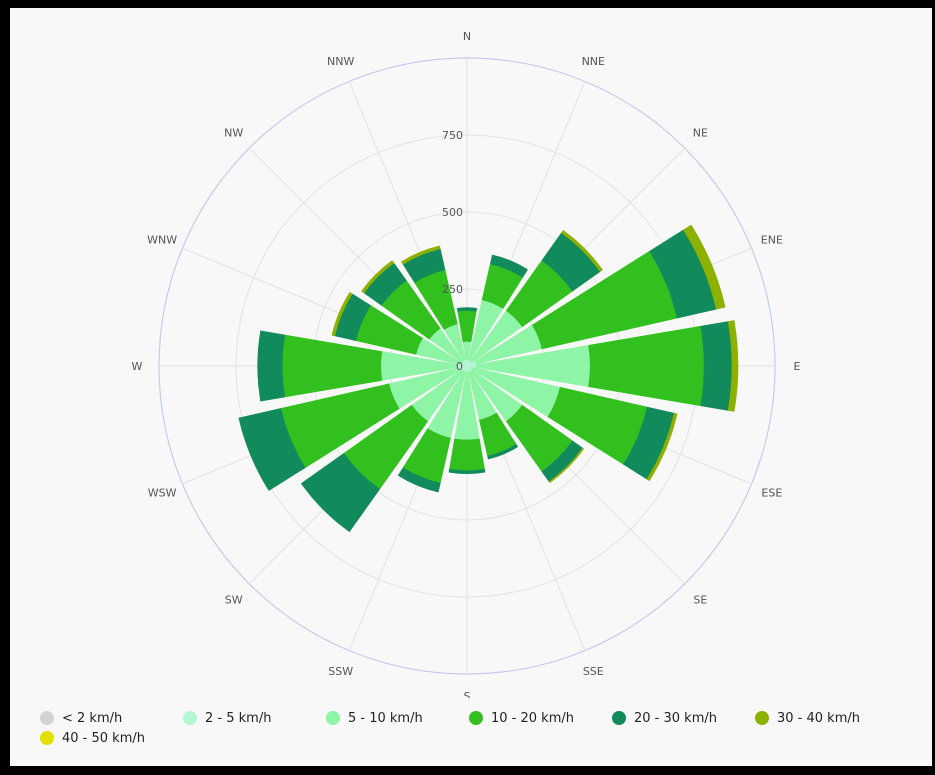  What do you see at coordinates (700, 133) in the screenshot?
I see `direction-label-ne: NE` at bounding box center [700, 133].